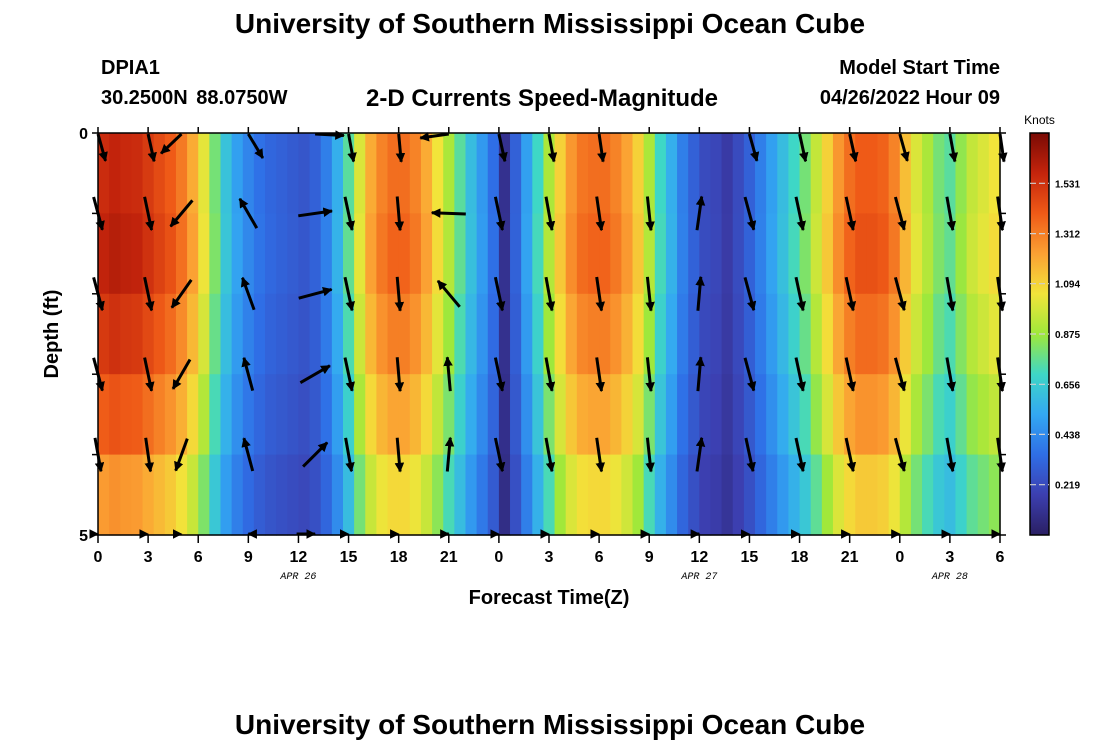 The height and width of the screenshot is (750, 1100). Describe the element at coordinates (649, 557) in the screenshot. I see `x-tick-label: 9` at that location.